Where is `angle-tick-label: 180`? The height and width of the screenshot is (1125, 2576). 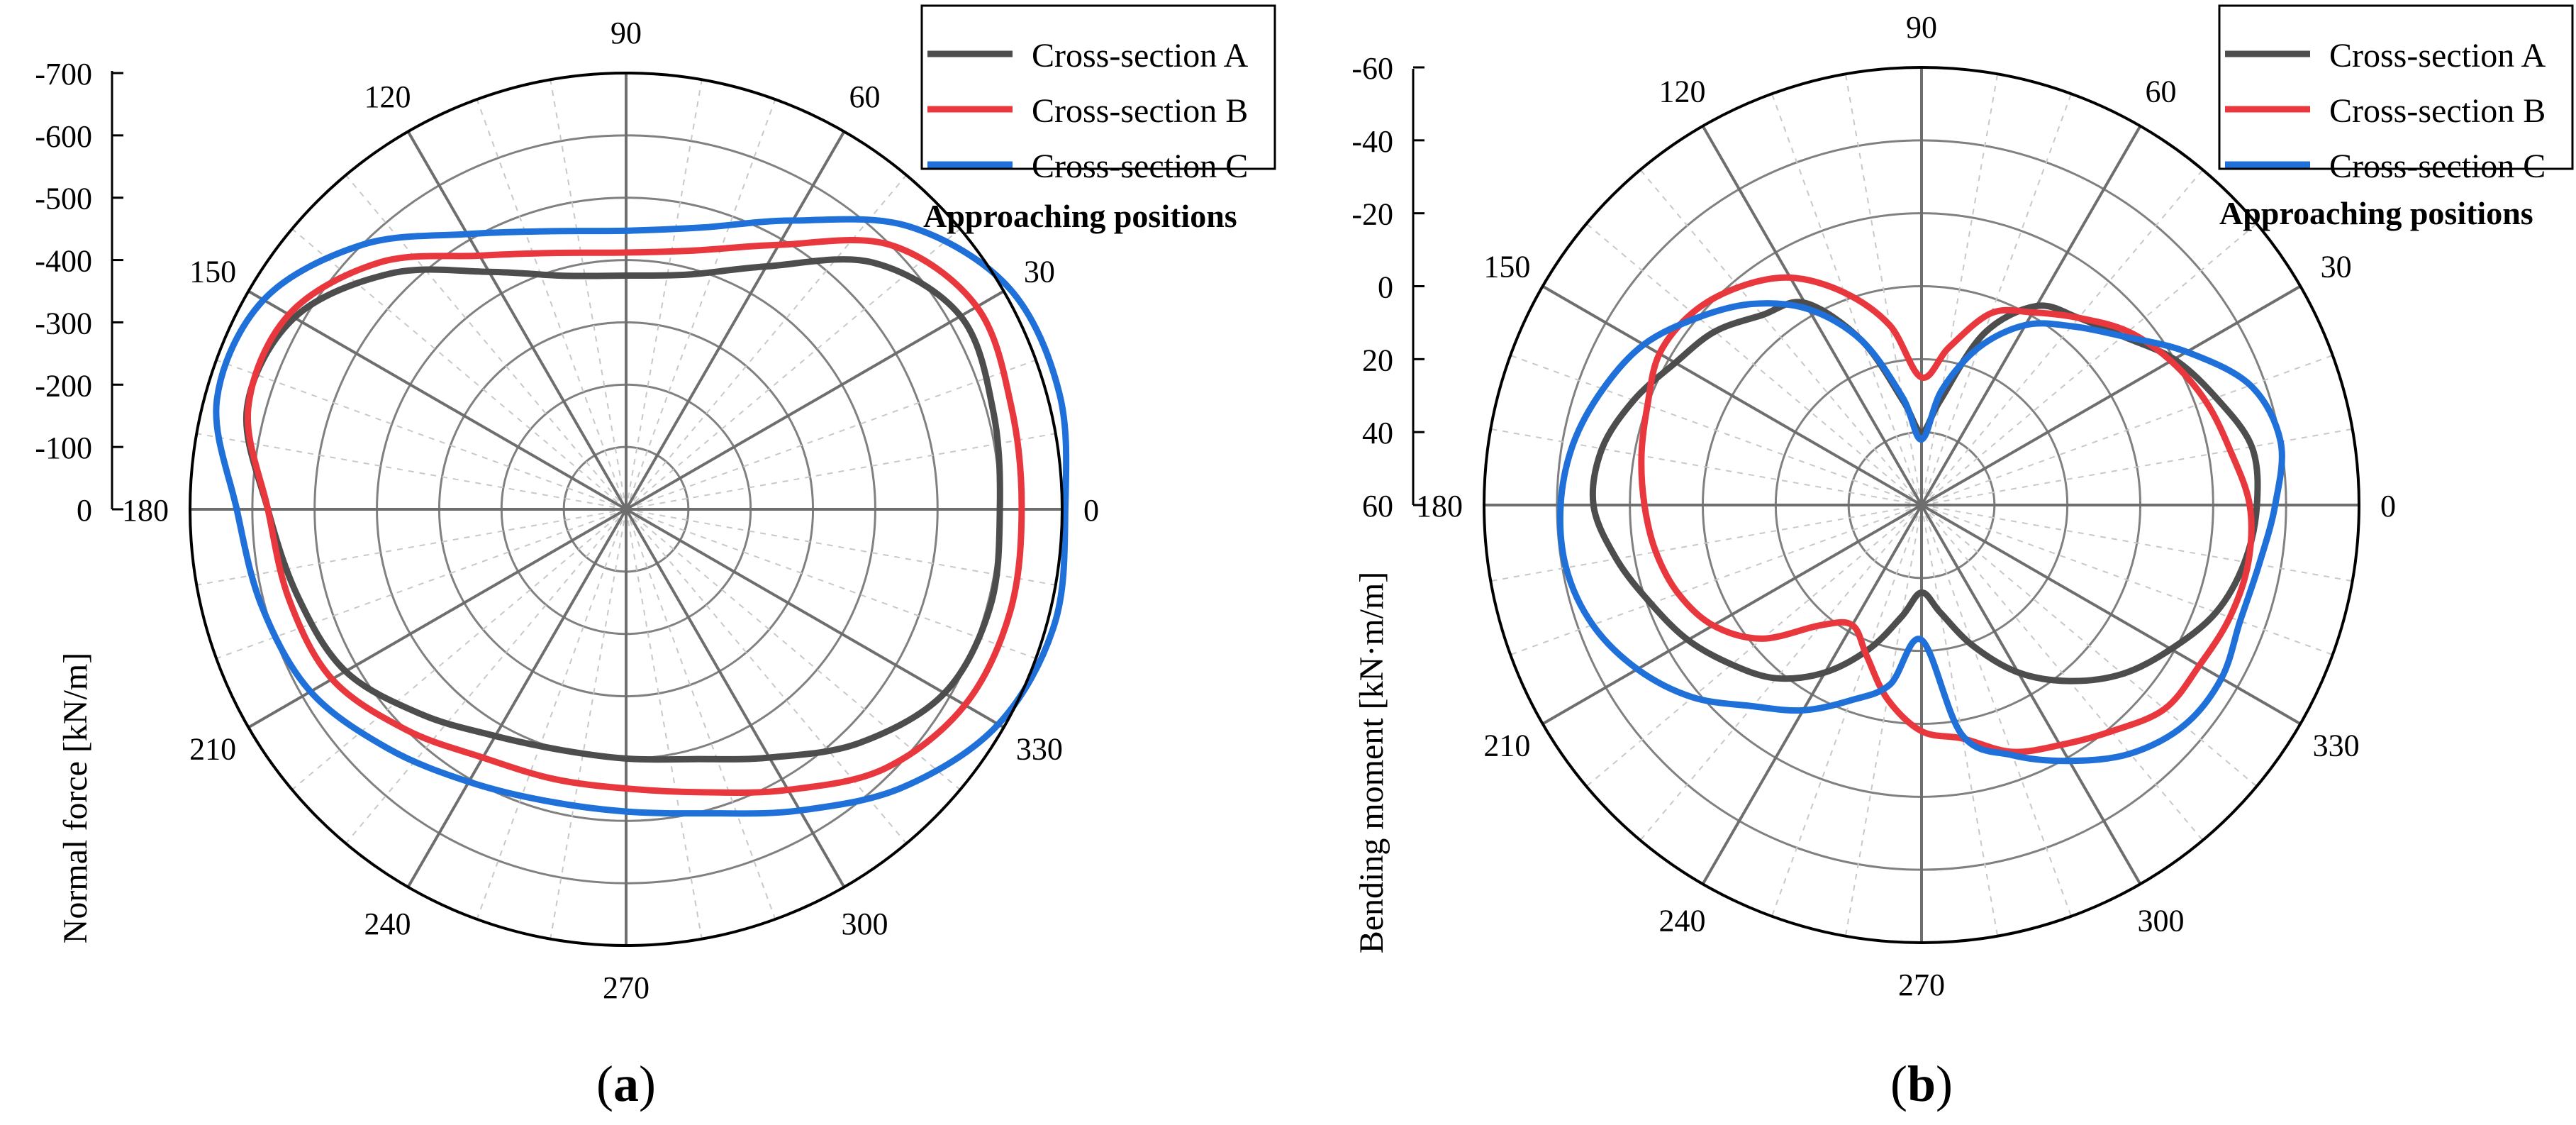
angle-tick-label: 180 is located at coordinates (145, 510).